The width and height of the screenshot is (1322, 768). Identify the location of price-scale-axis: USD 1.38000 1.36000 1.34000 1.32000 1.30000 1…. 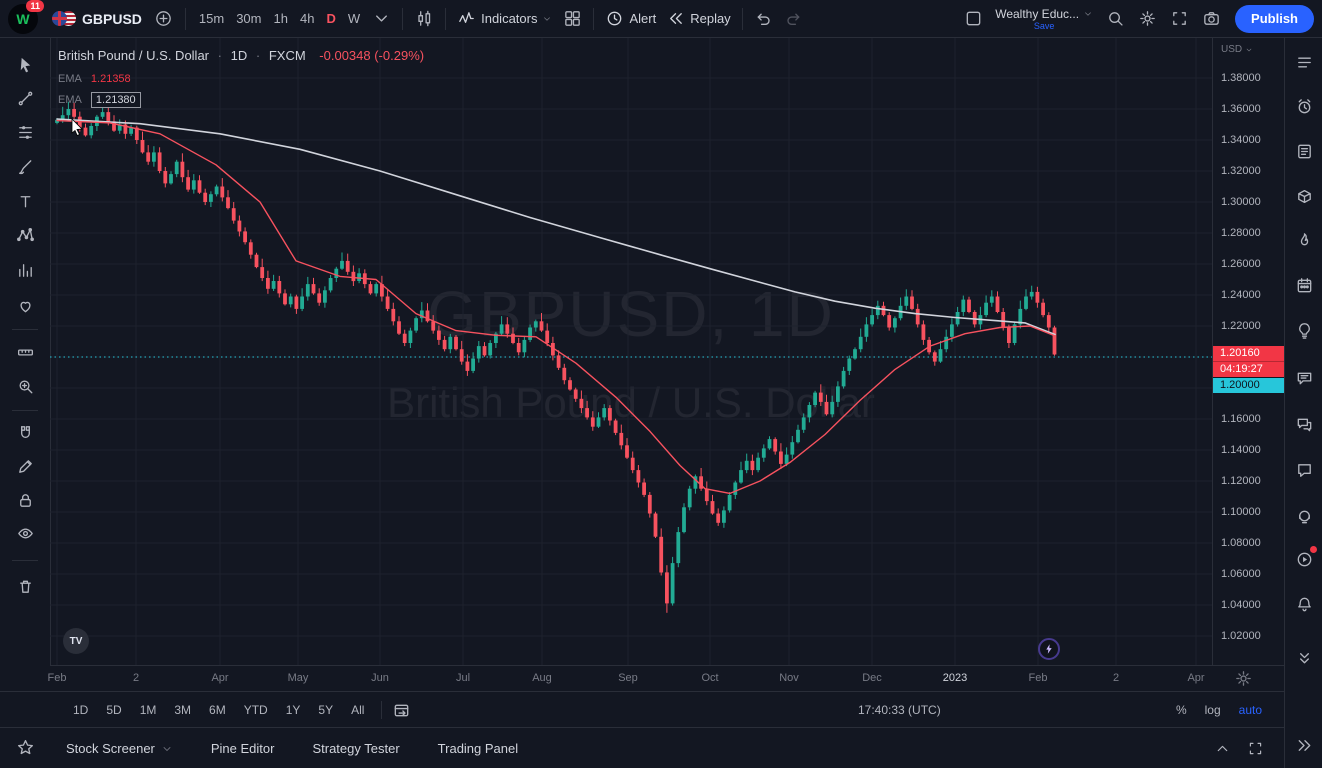
(1248, 351).